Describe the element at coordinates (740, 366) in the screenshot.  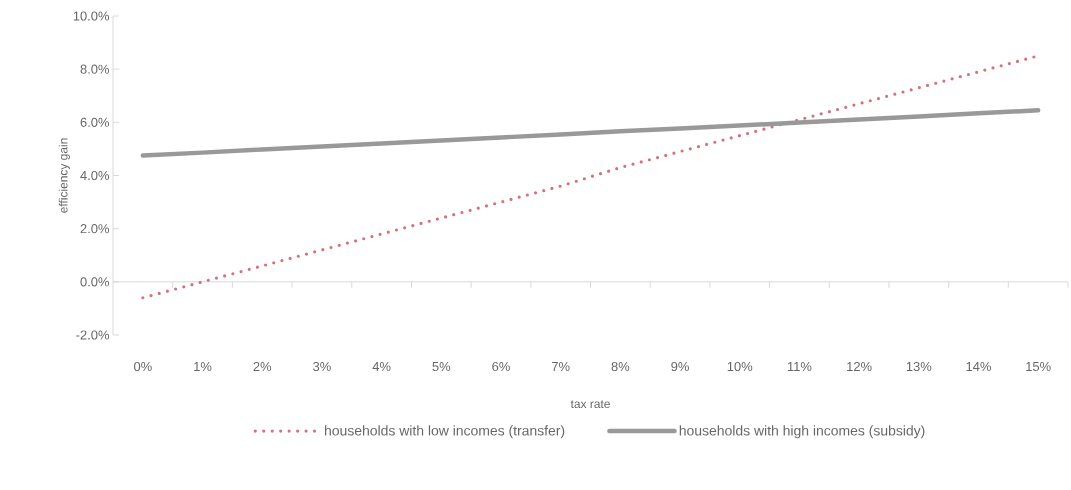
I see `x-tick-label: 10%` at that location.